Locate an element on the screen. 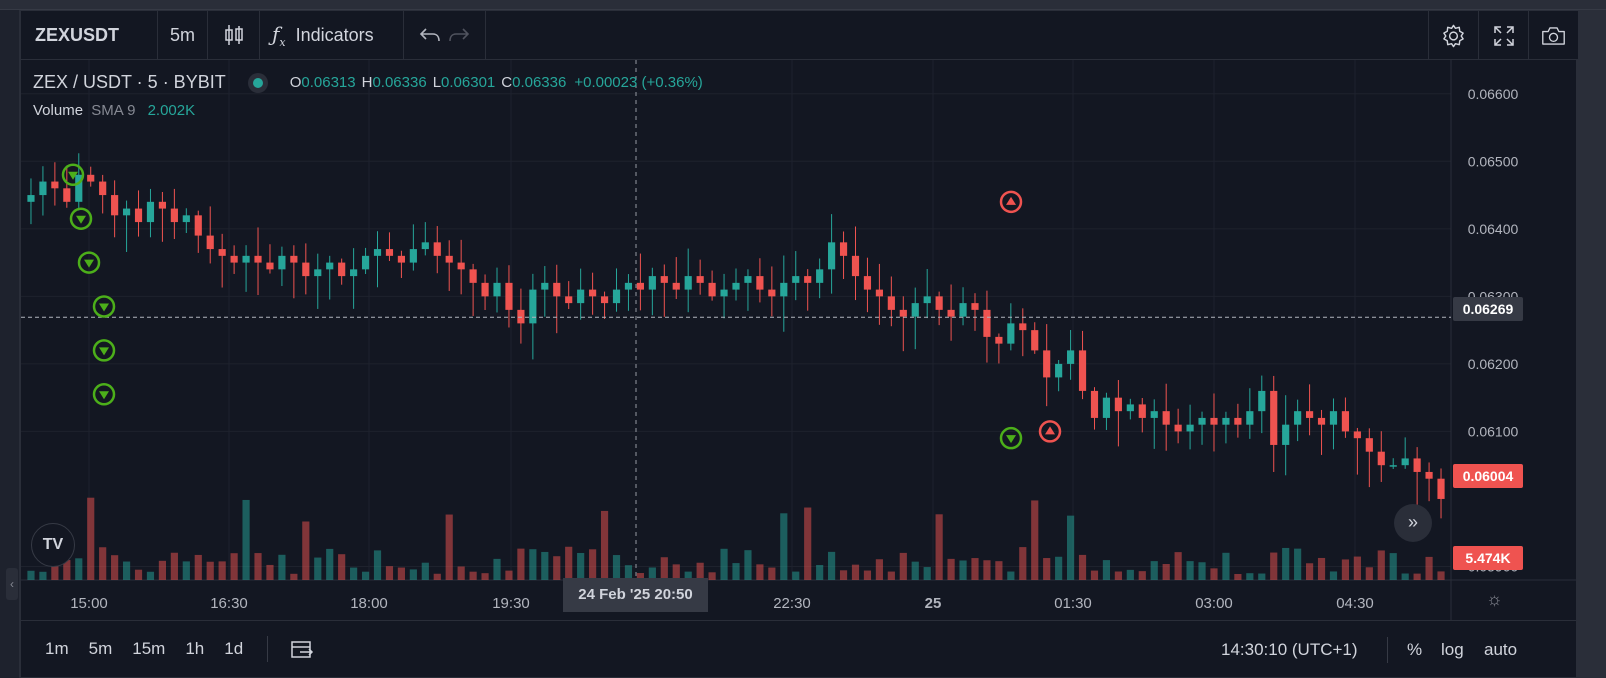 The width and height of the screenshot is (1606, 678). legend-title: ZEX / USDT · 5 · BYBIT is located at coordinates (129, 82).